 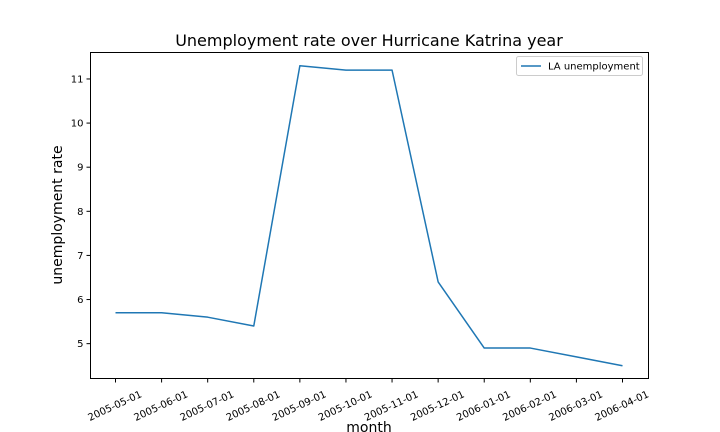 I want to click on y-tick-label: 9, so click(x=80, y=168).